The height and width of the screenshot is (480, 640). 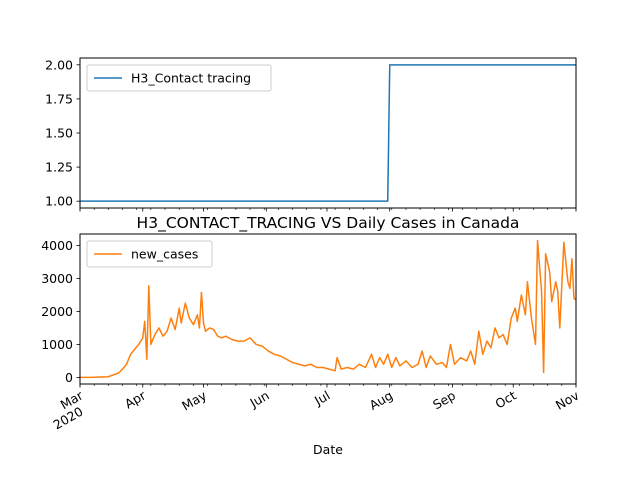 I want to click on bottom-y-ticks: 0 1000 2000 3000 4000, so click(x=60, y=311).